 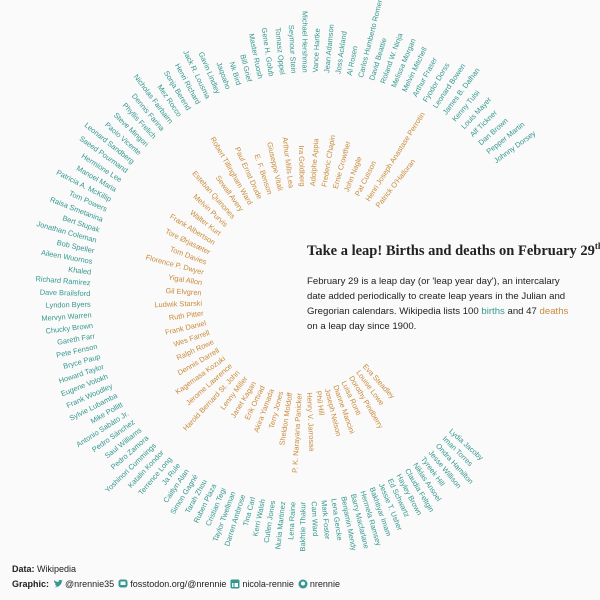 I want to click on github-icon, so click(x=303, y=584).